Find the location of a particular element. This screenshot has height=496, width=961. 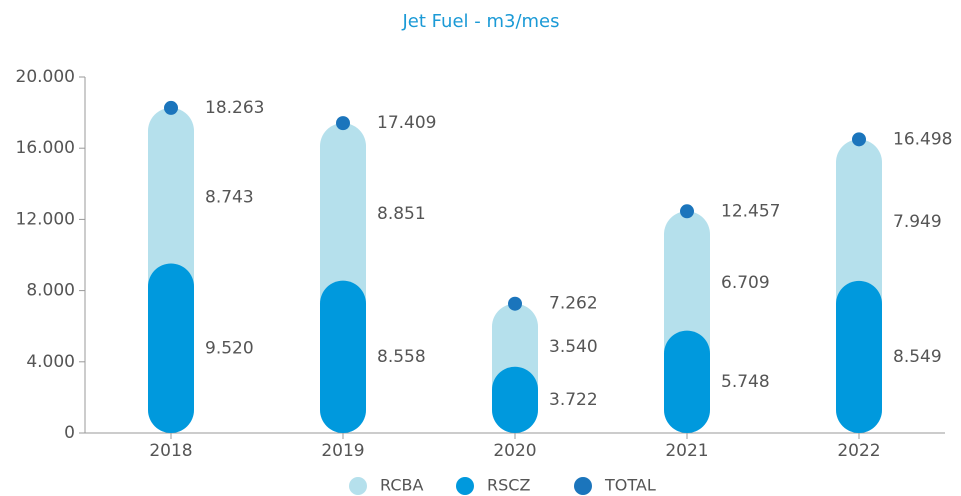

data-label: 8.743 is located at coordinates (229, 198).